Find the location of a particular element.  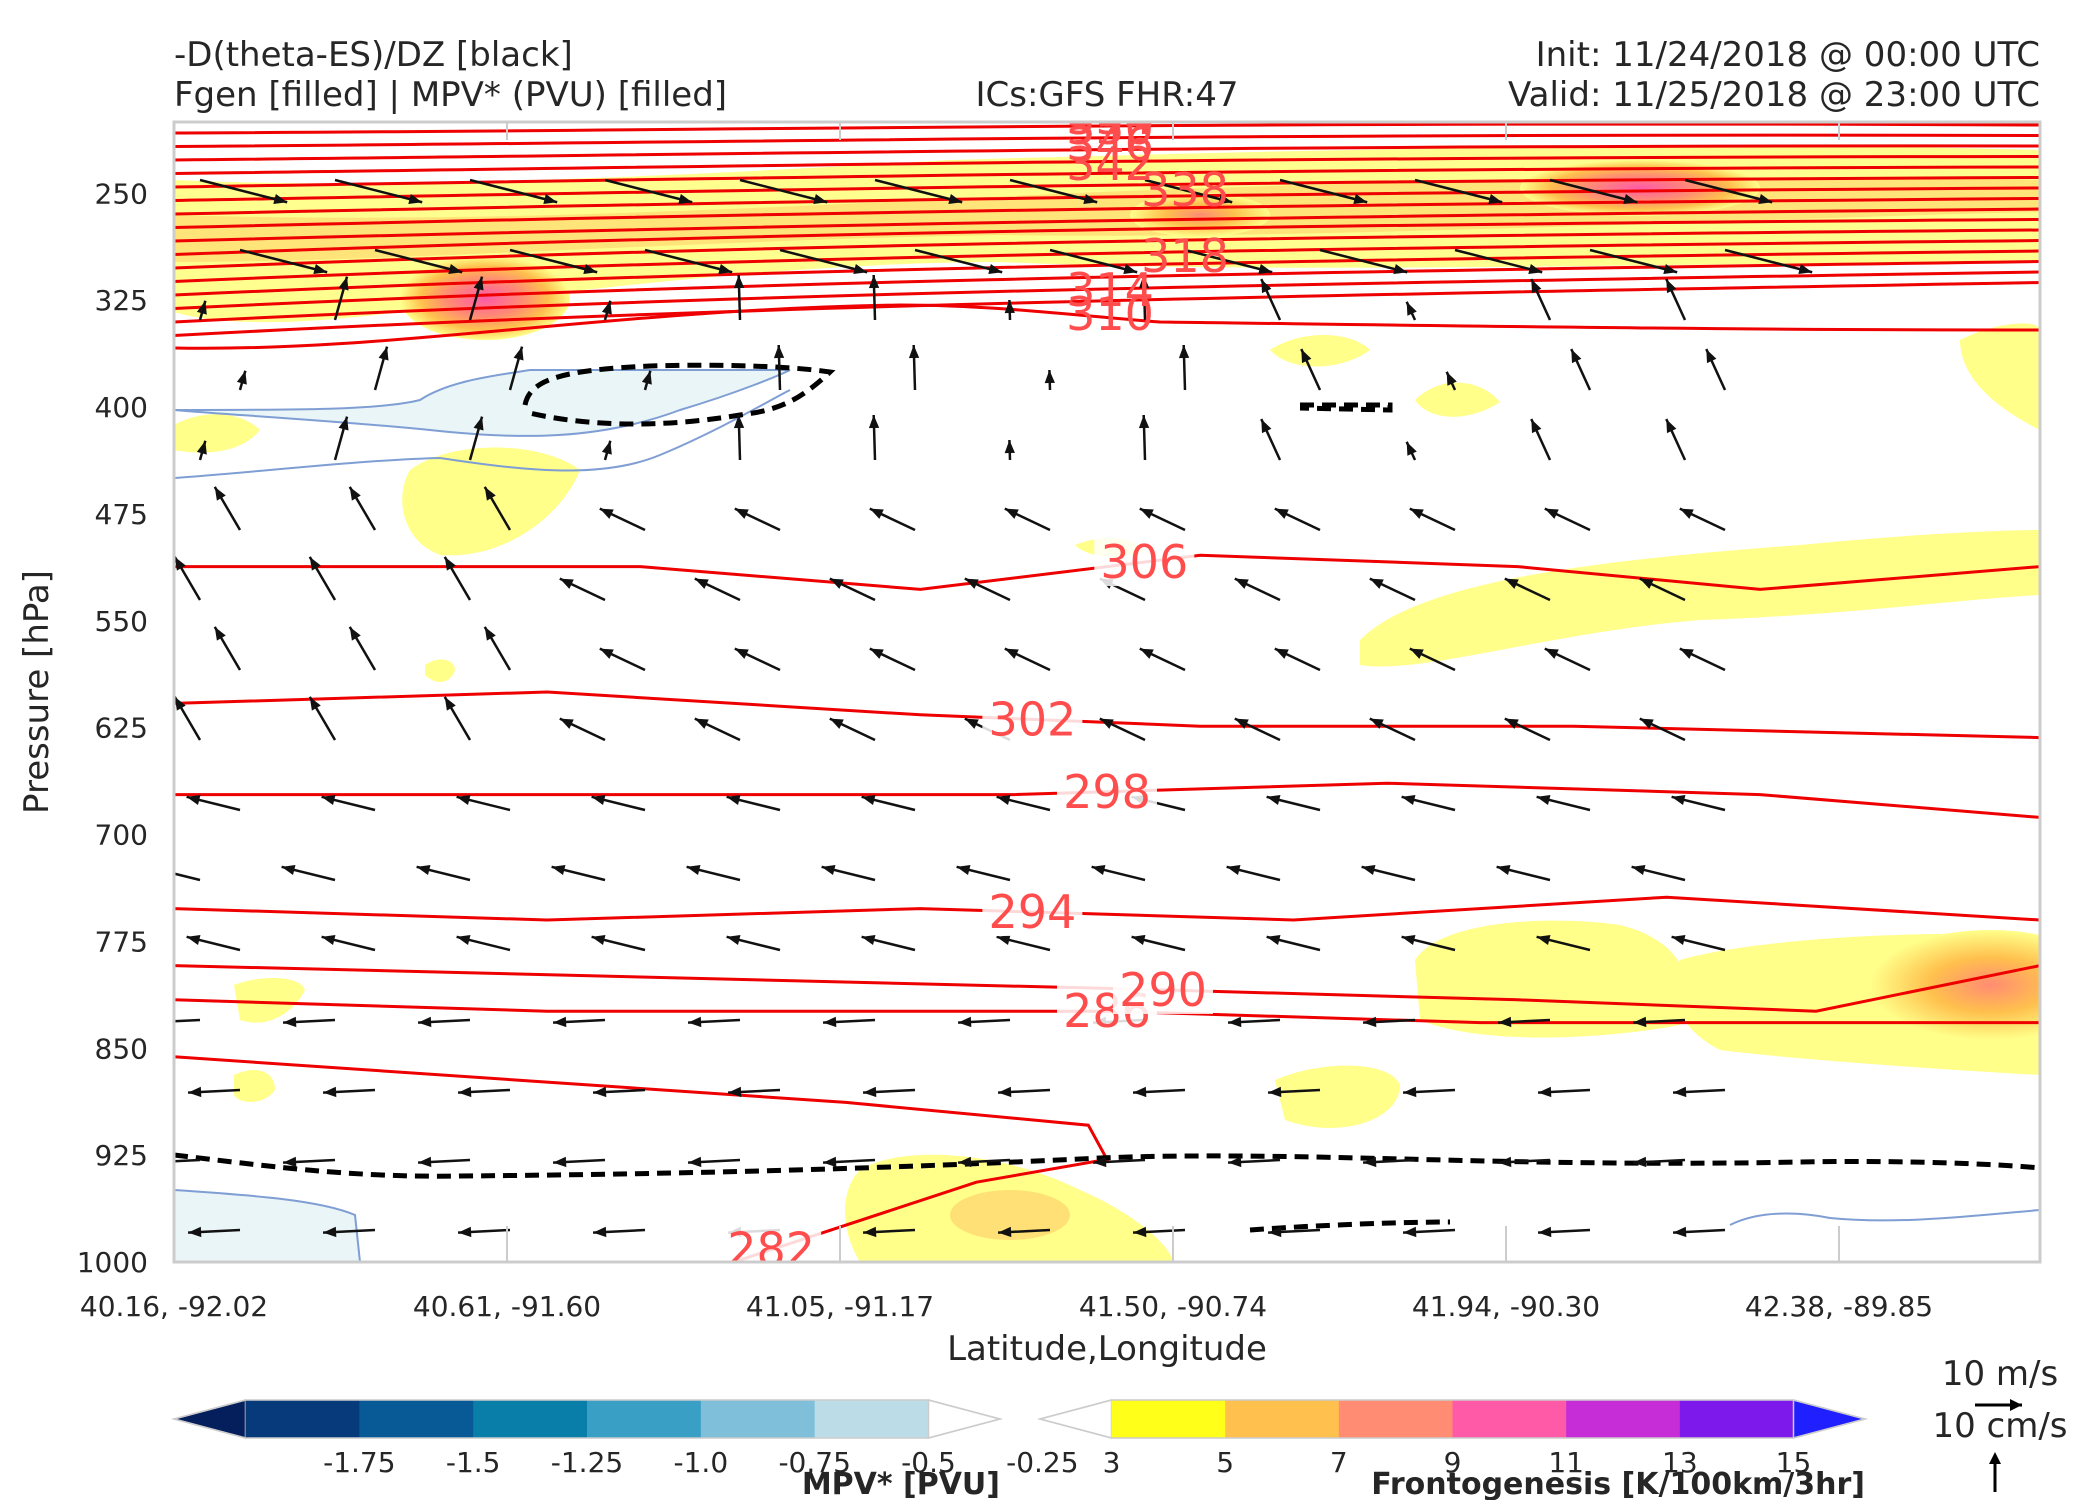

y-tick-label: 775 is located at coordinates (121, 941).